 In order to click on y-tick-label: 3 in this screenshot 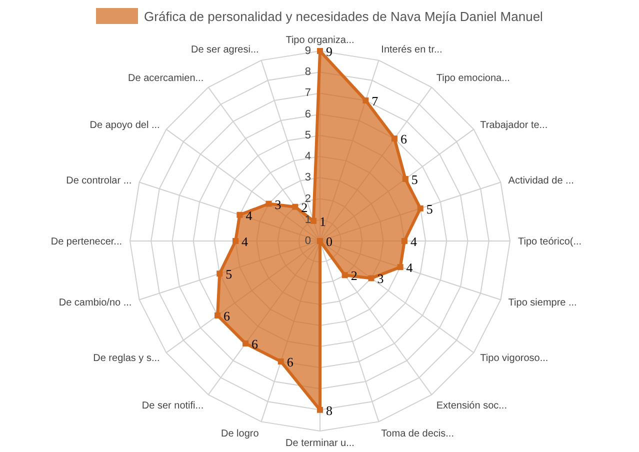, I will do `click(307, 178)`.